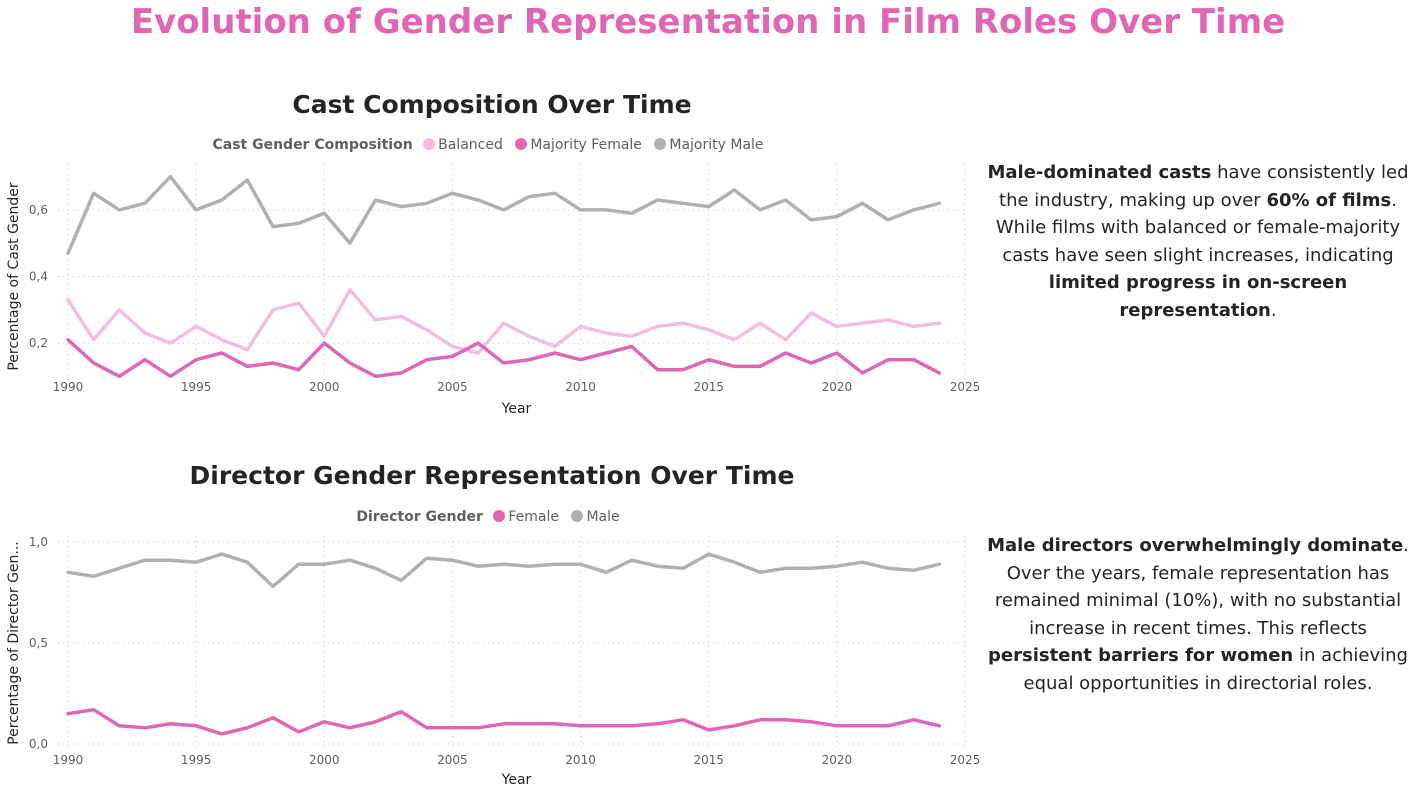  Describe the element at coordinates (38, 643) in the screenshot. I see `y-tick-label: 0,5` at that location.